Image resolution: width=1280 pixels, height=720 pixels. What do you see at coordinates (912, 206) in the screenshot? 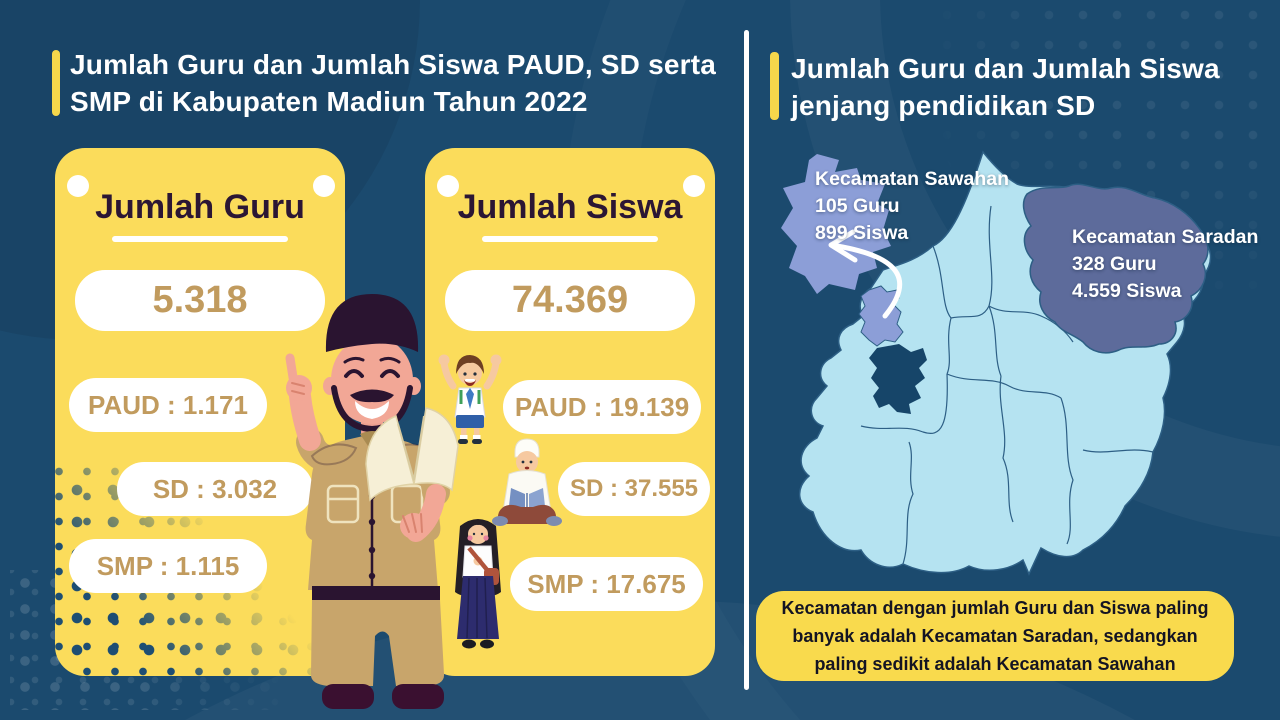
I see `sawahan-callout: Kecamatan Sawahan 105 Guru 899 Siswa` at bounding box center [912, 206].